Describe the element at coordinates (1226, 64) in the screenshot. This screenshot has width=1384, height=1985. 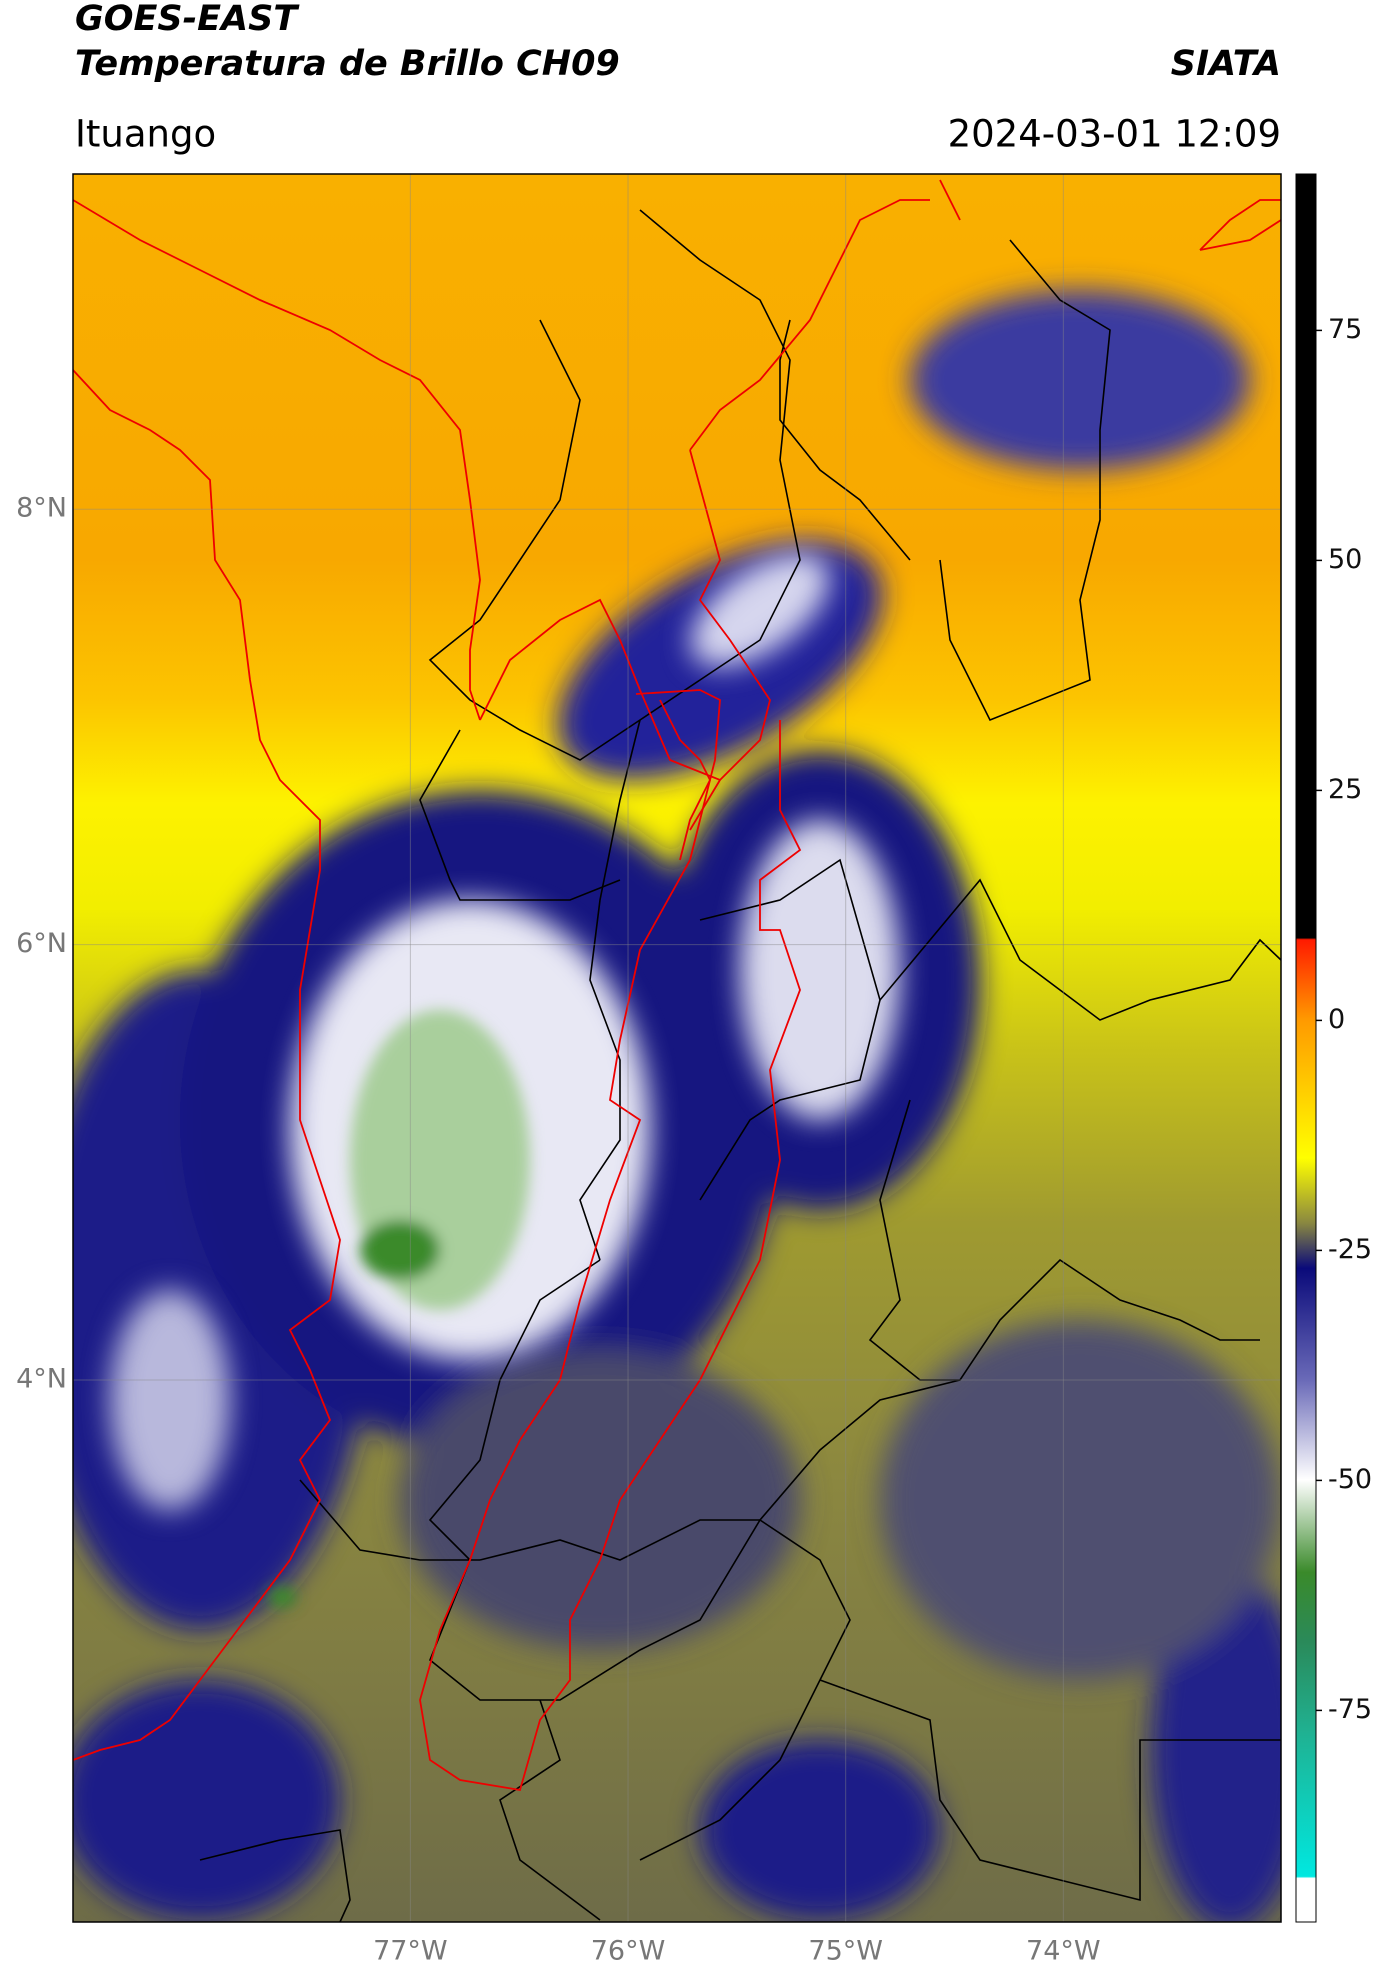
I see `source: SIATA` at that location.